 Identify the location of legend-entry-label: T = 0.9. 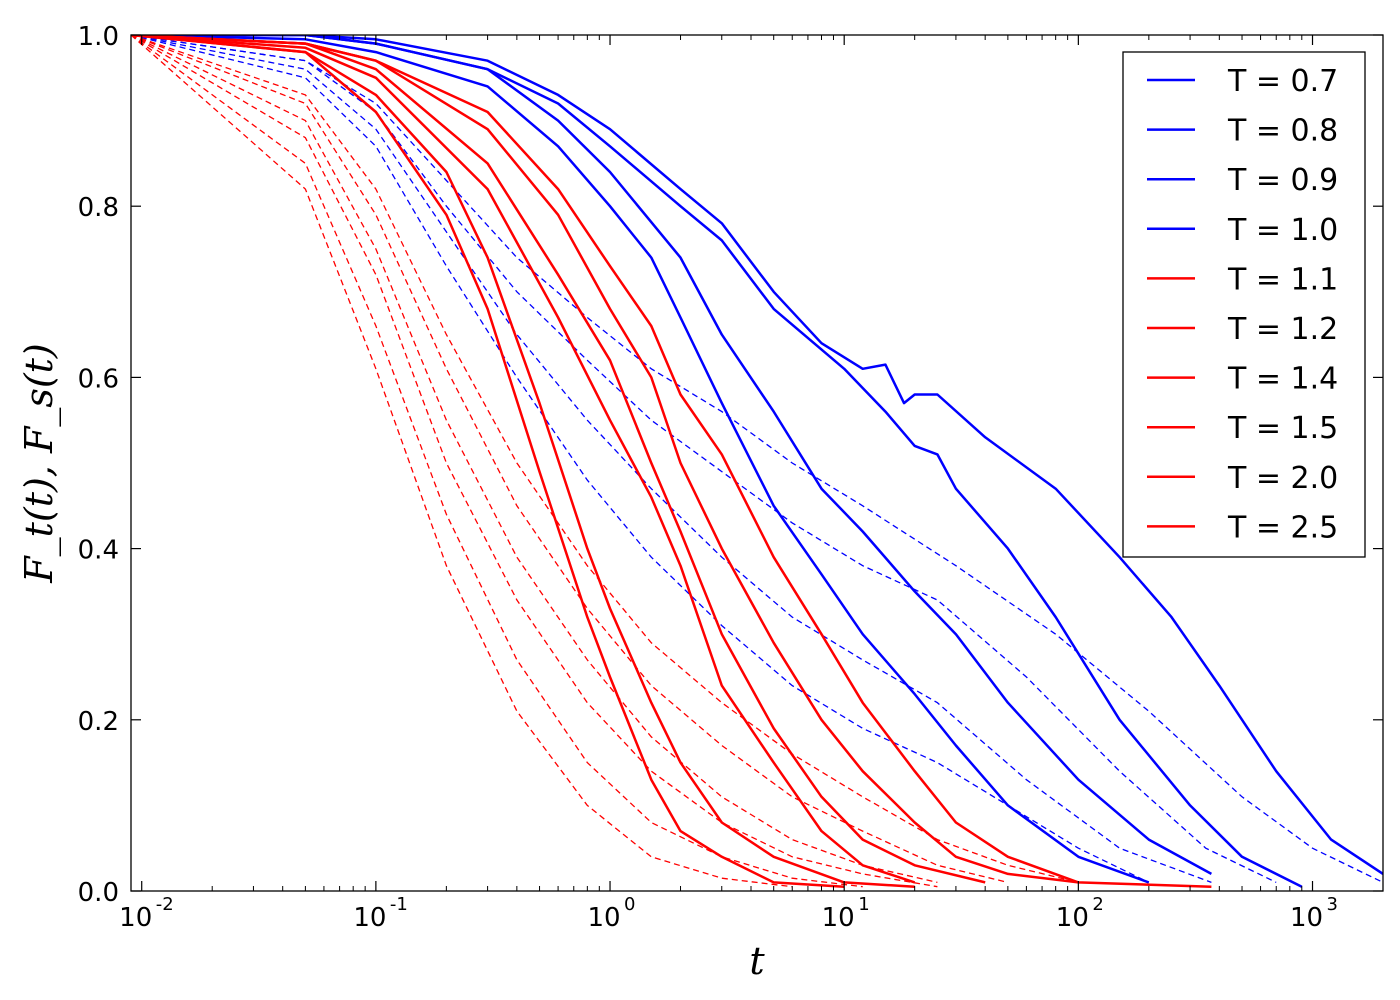
(1282, 180).